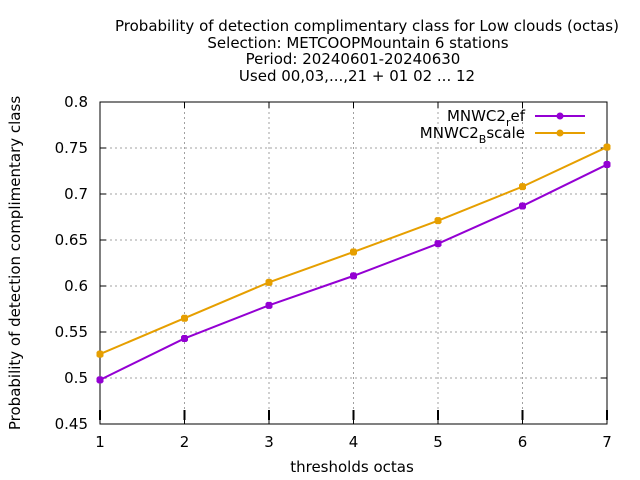  Describe the element at coordinates (486, 118) in the screenshot. I see `legend-label: MNWC2ref` at that location.